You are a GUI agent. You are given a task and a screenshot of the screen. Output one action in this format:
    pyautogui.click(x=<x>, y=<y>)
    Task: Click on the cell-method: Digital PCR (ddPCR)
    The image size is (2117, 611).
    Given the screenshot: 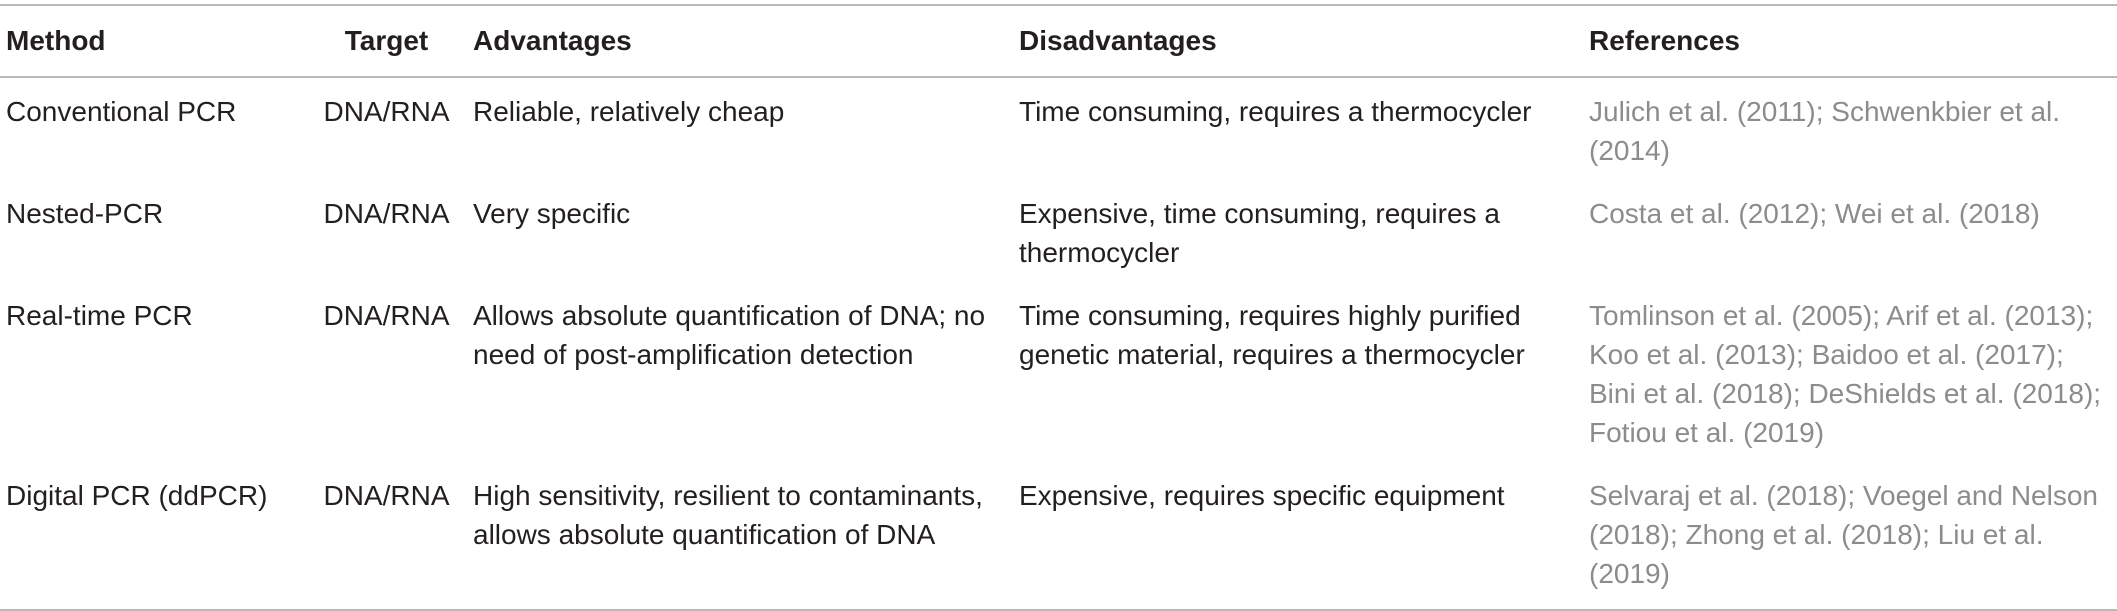 What is the action you would take?
    pyautogui.click(x=137, y=495)
    